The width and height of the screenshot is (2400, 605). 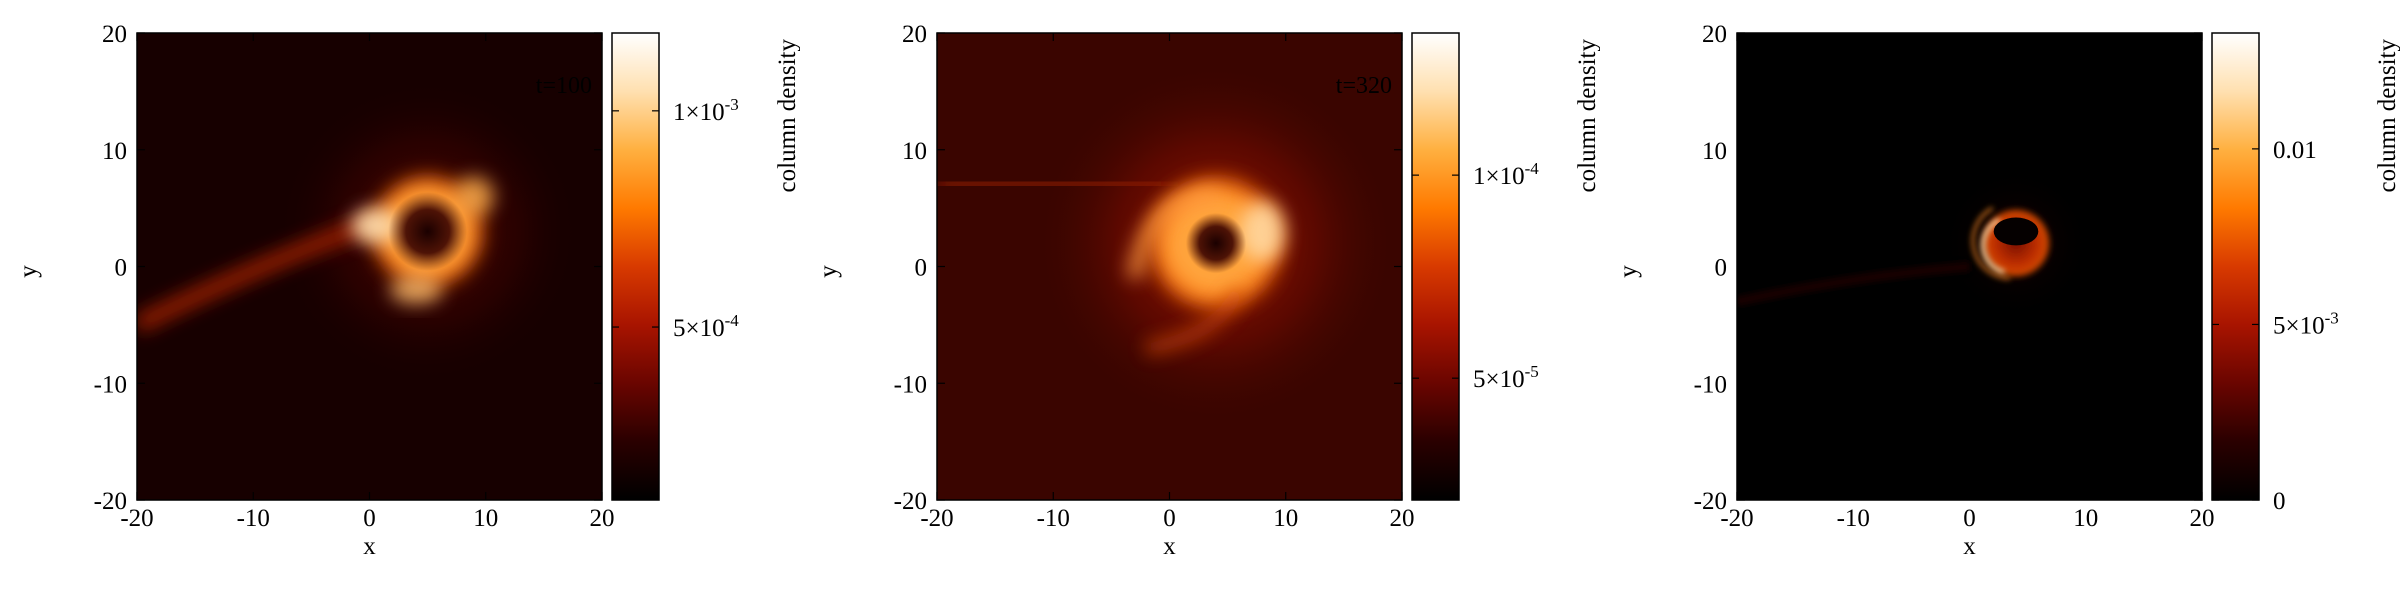 What do you see at coordinates (1506, 377) in the screenshot?
I see `colorbar-tick-label: 5×10⁻⁵` at bounding box center [1506, 377].